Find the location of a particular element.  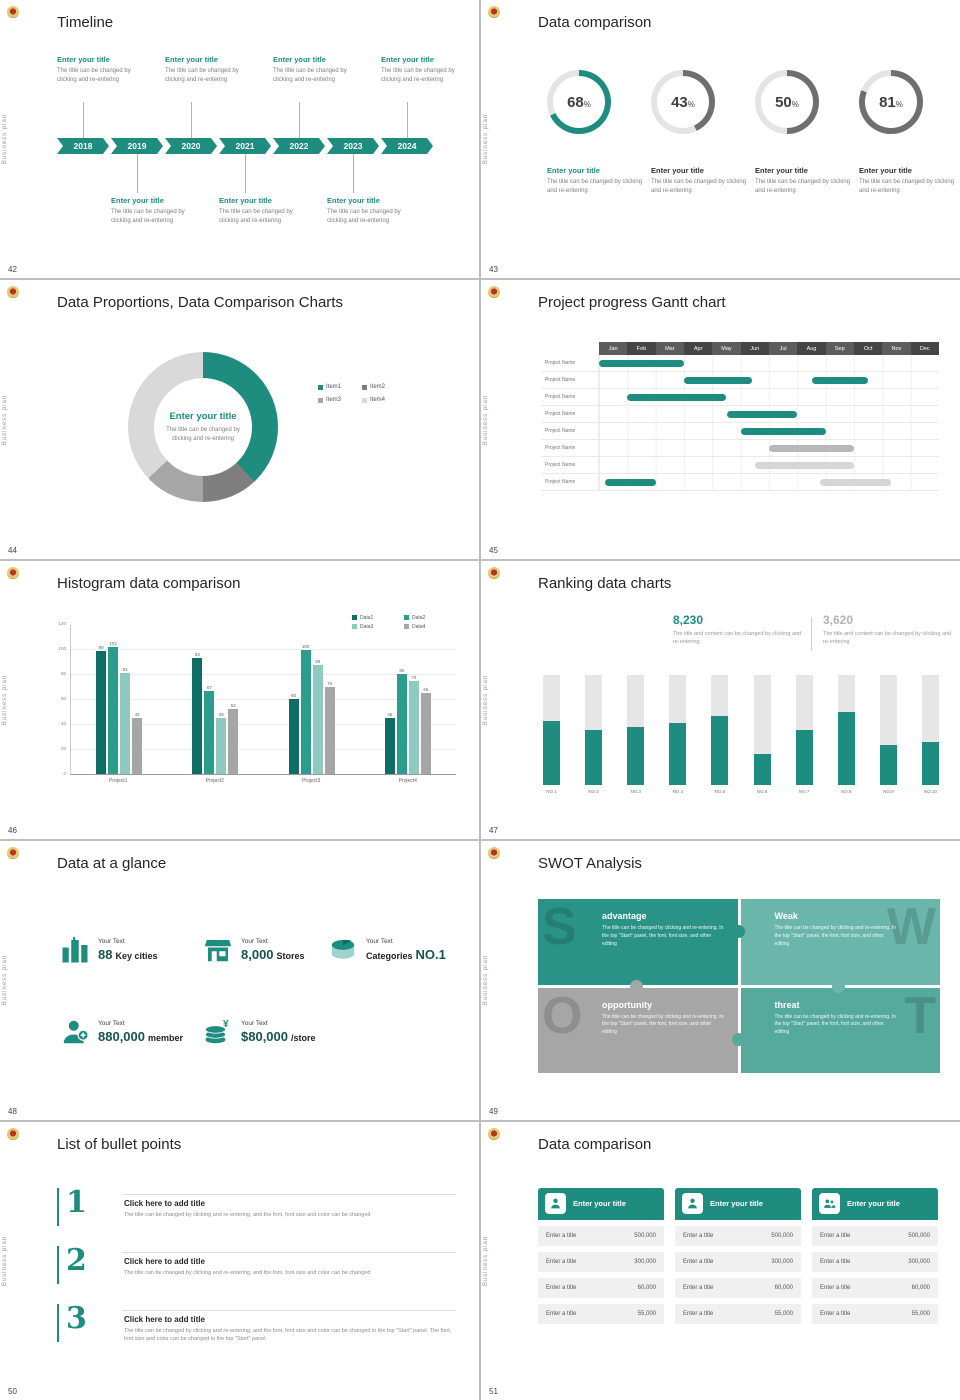

card-row: Enter a title 500,000 is located at coordinates (601, 1235).